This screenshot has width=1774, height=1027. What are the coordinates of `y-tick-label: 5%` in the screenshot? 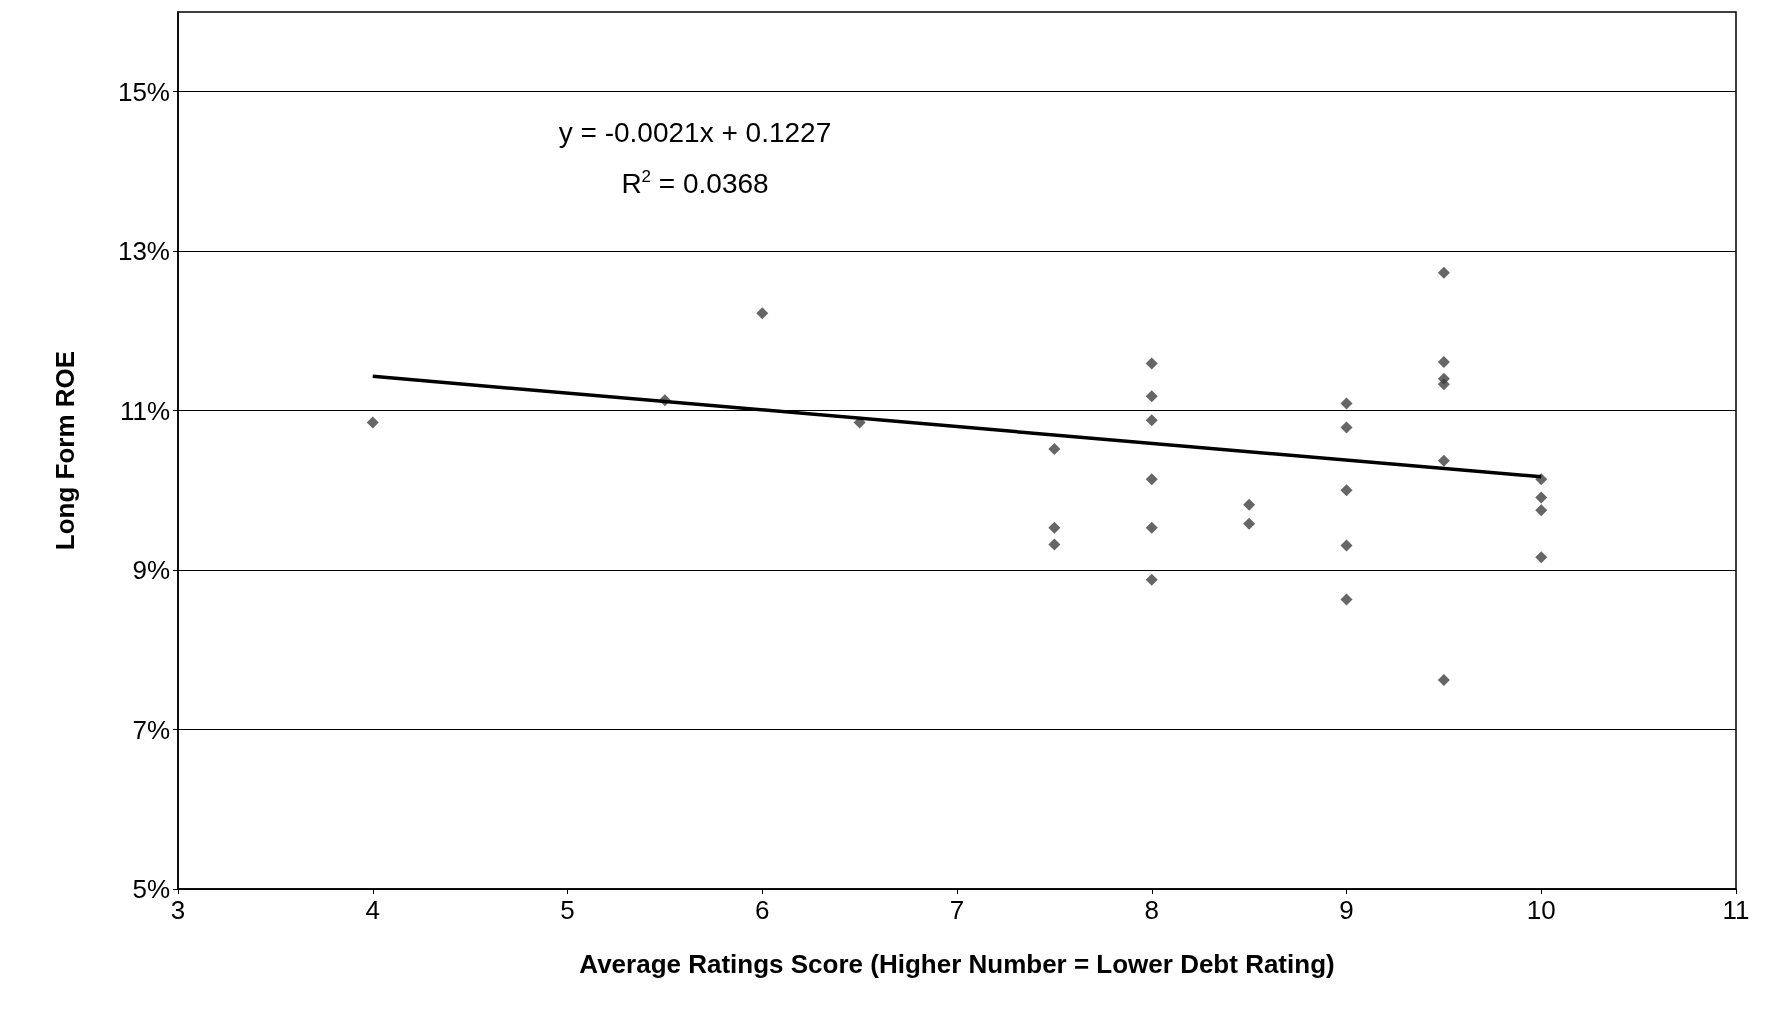 It's located at (151, 889).